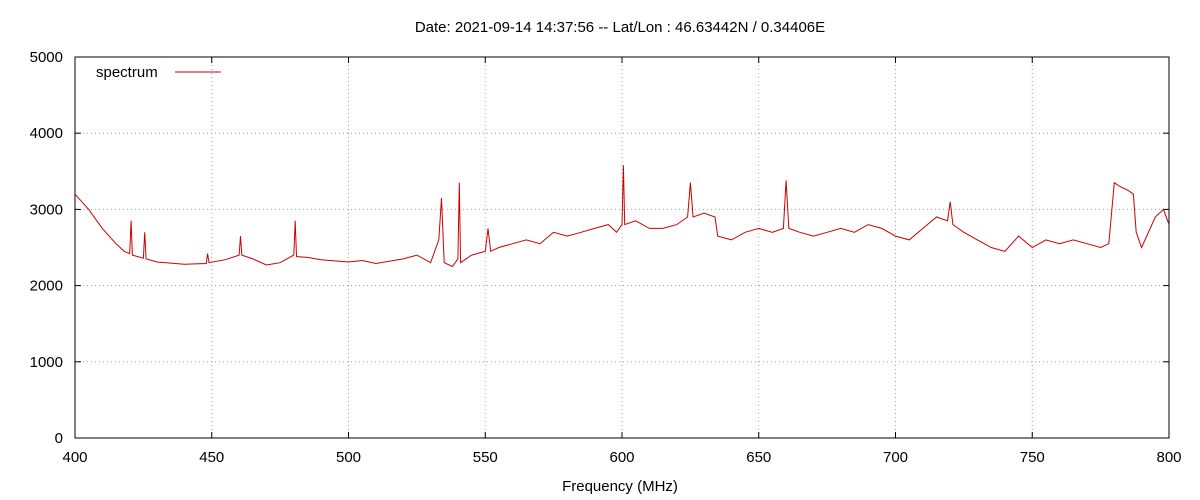  What do you see at coordinates (348, 457) in the screenshot?
I see `x-tick-label: 500` at bounding box center [348, 457].